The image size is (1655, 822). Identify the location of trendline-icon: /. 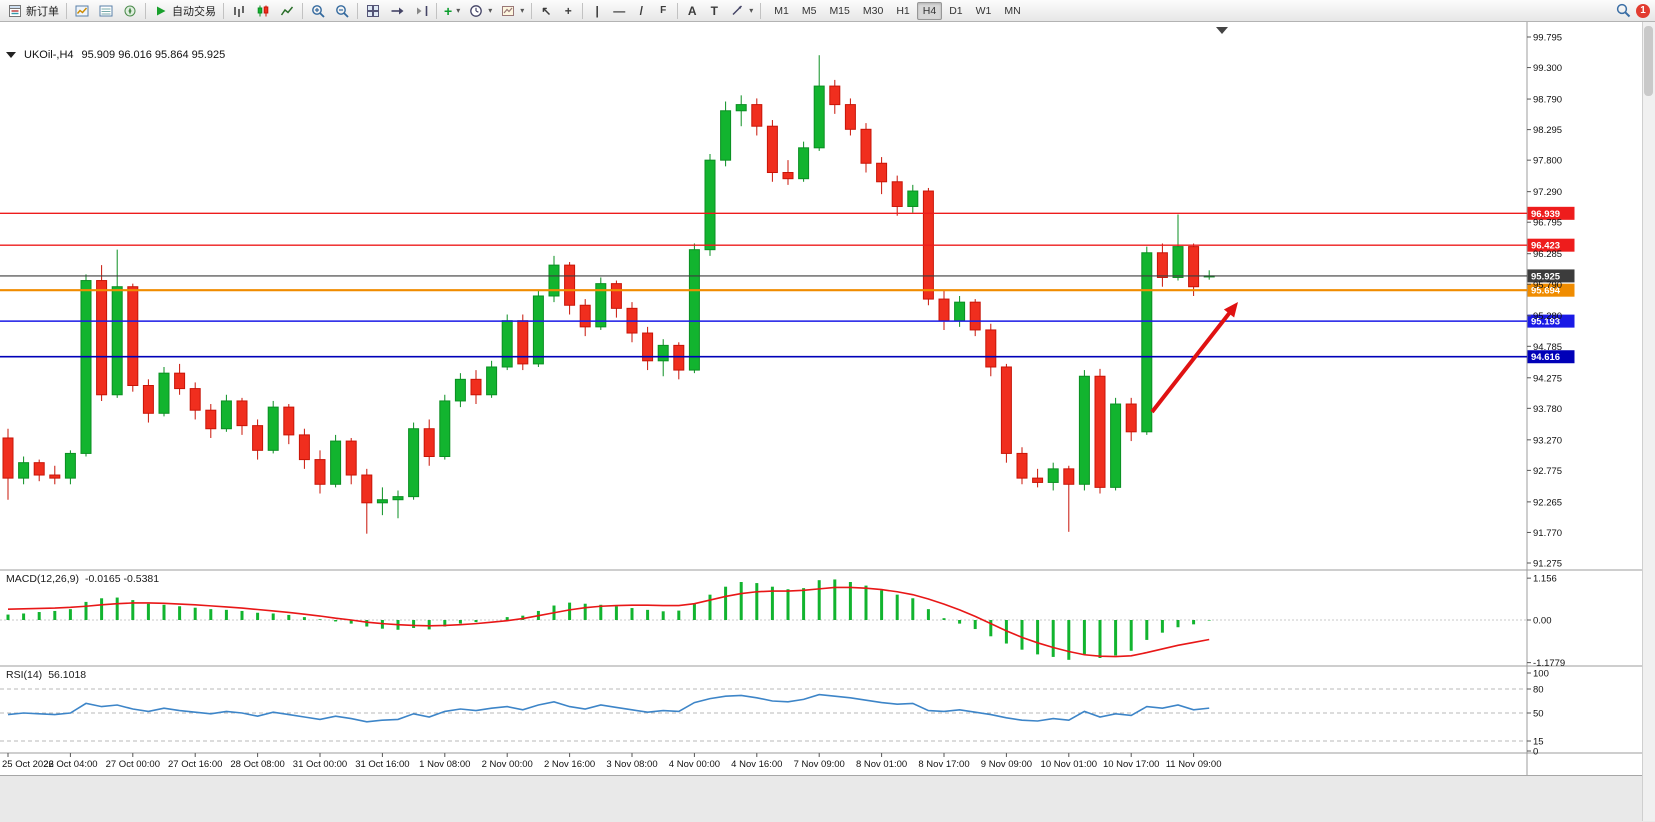
(641, 10).